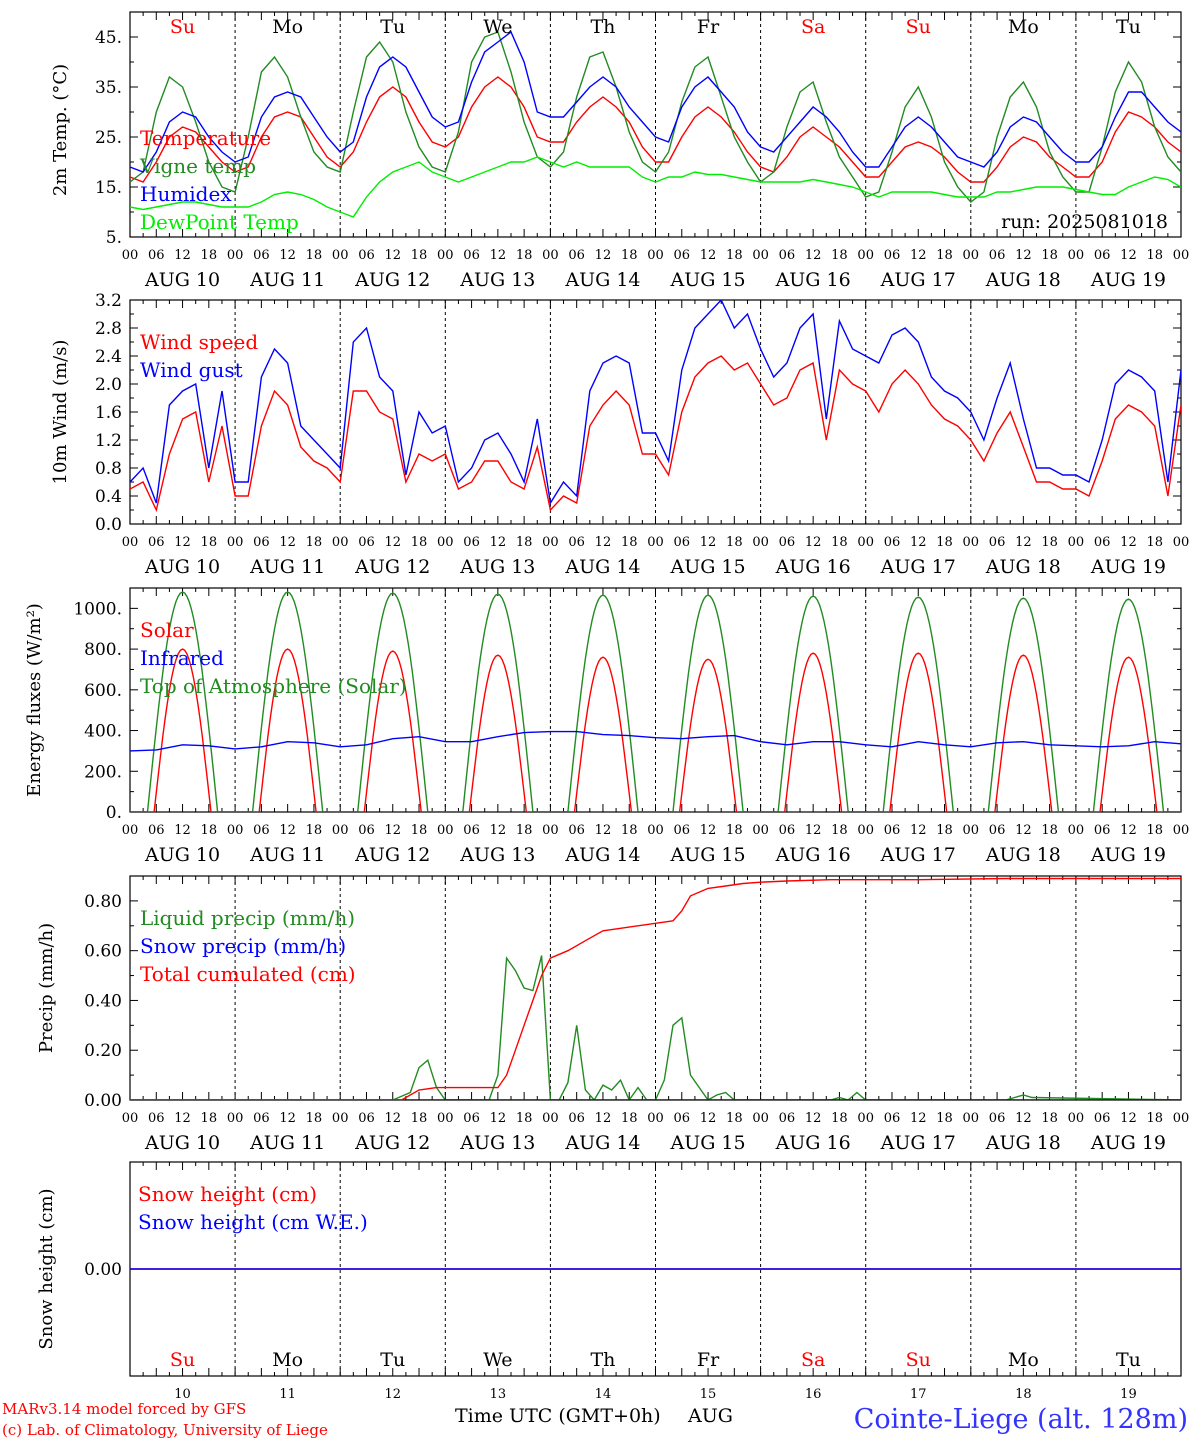 The height and width of the screenshot is (1440, 1194). I want to click on weekday-label-top: Sa, so click(813, 27).